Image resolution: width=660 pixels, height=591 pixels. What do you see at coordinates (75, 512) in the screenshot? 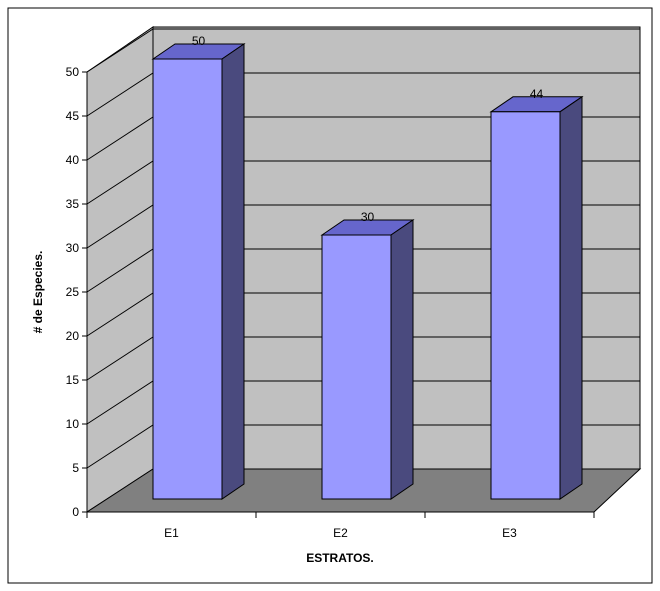
I see `y-tick-label: 0` at bounding box center [75, 512].